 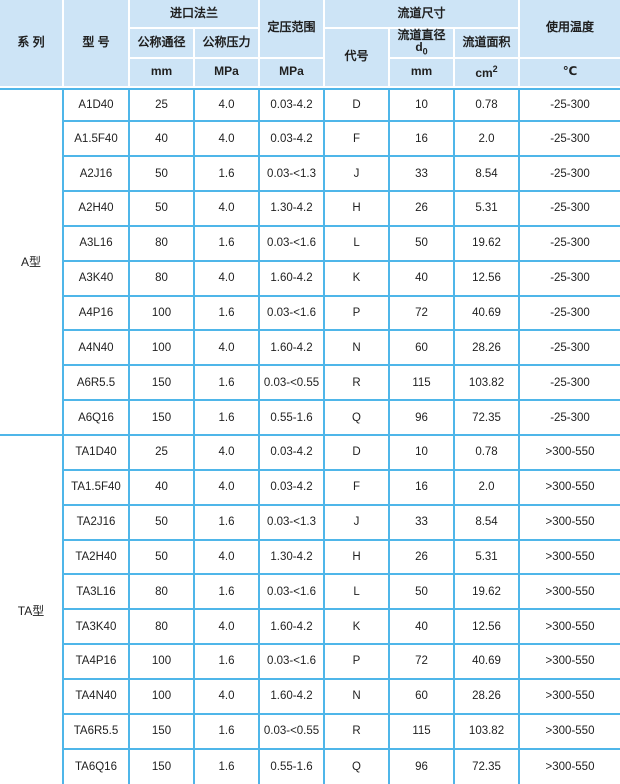 What do you see at coordinates (162, 279) in the screenshot?
I see `dn-cell: 80` at bounding box center [162, 279].